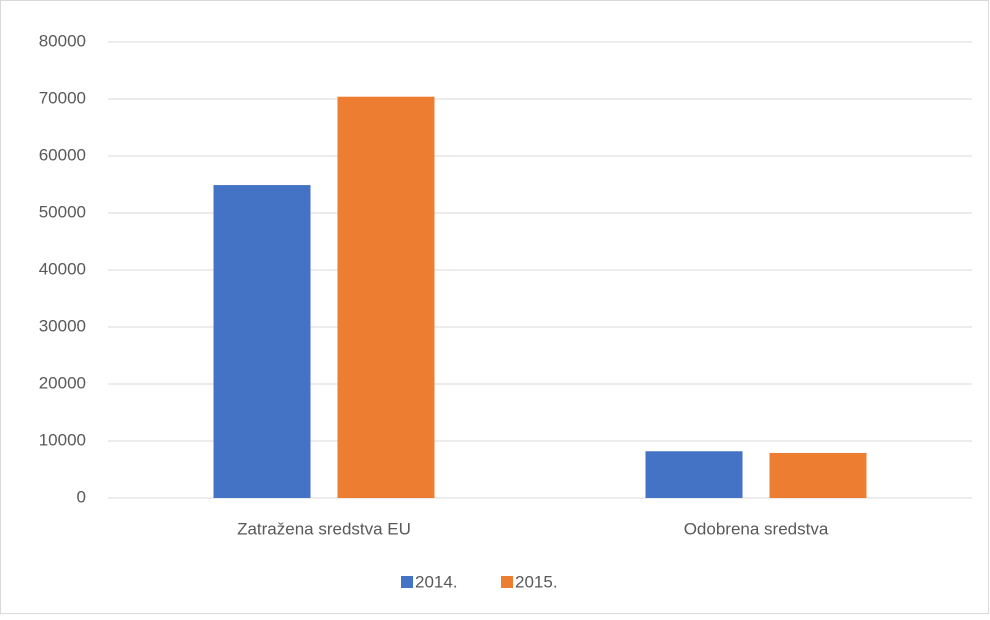 The image size is (990, 620). Describe the element at coordinates (62, 40) in the screenshot. I see `y-tick-label: 80000` at that location.